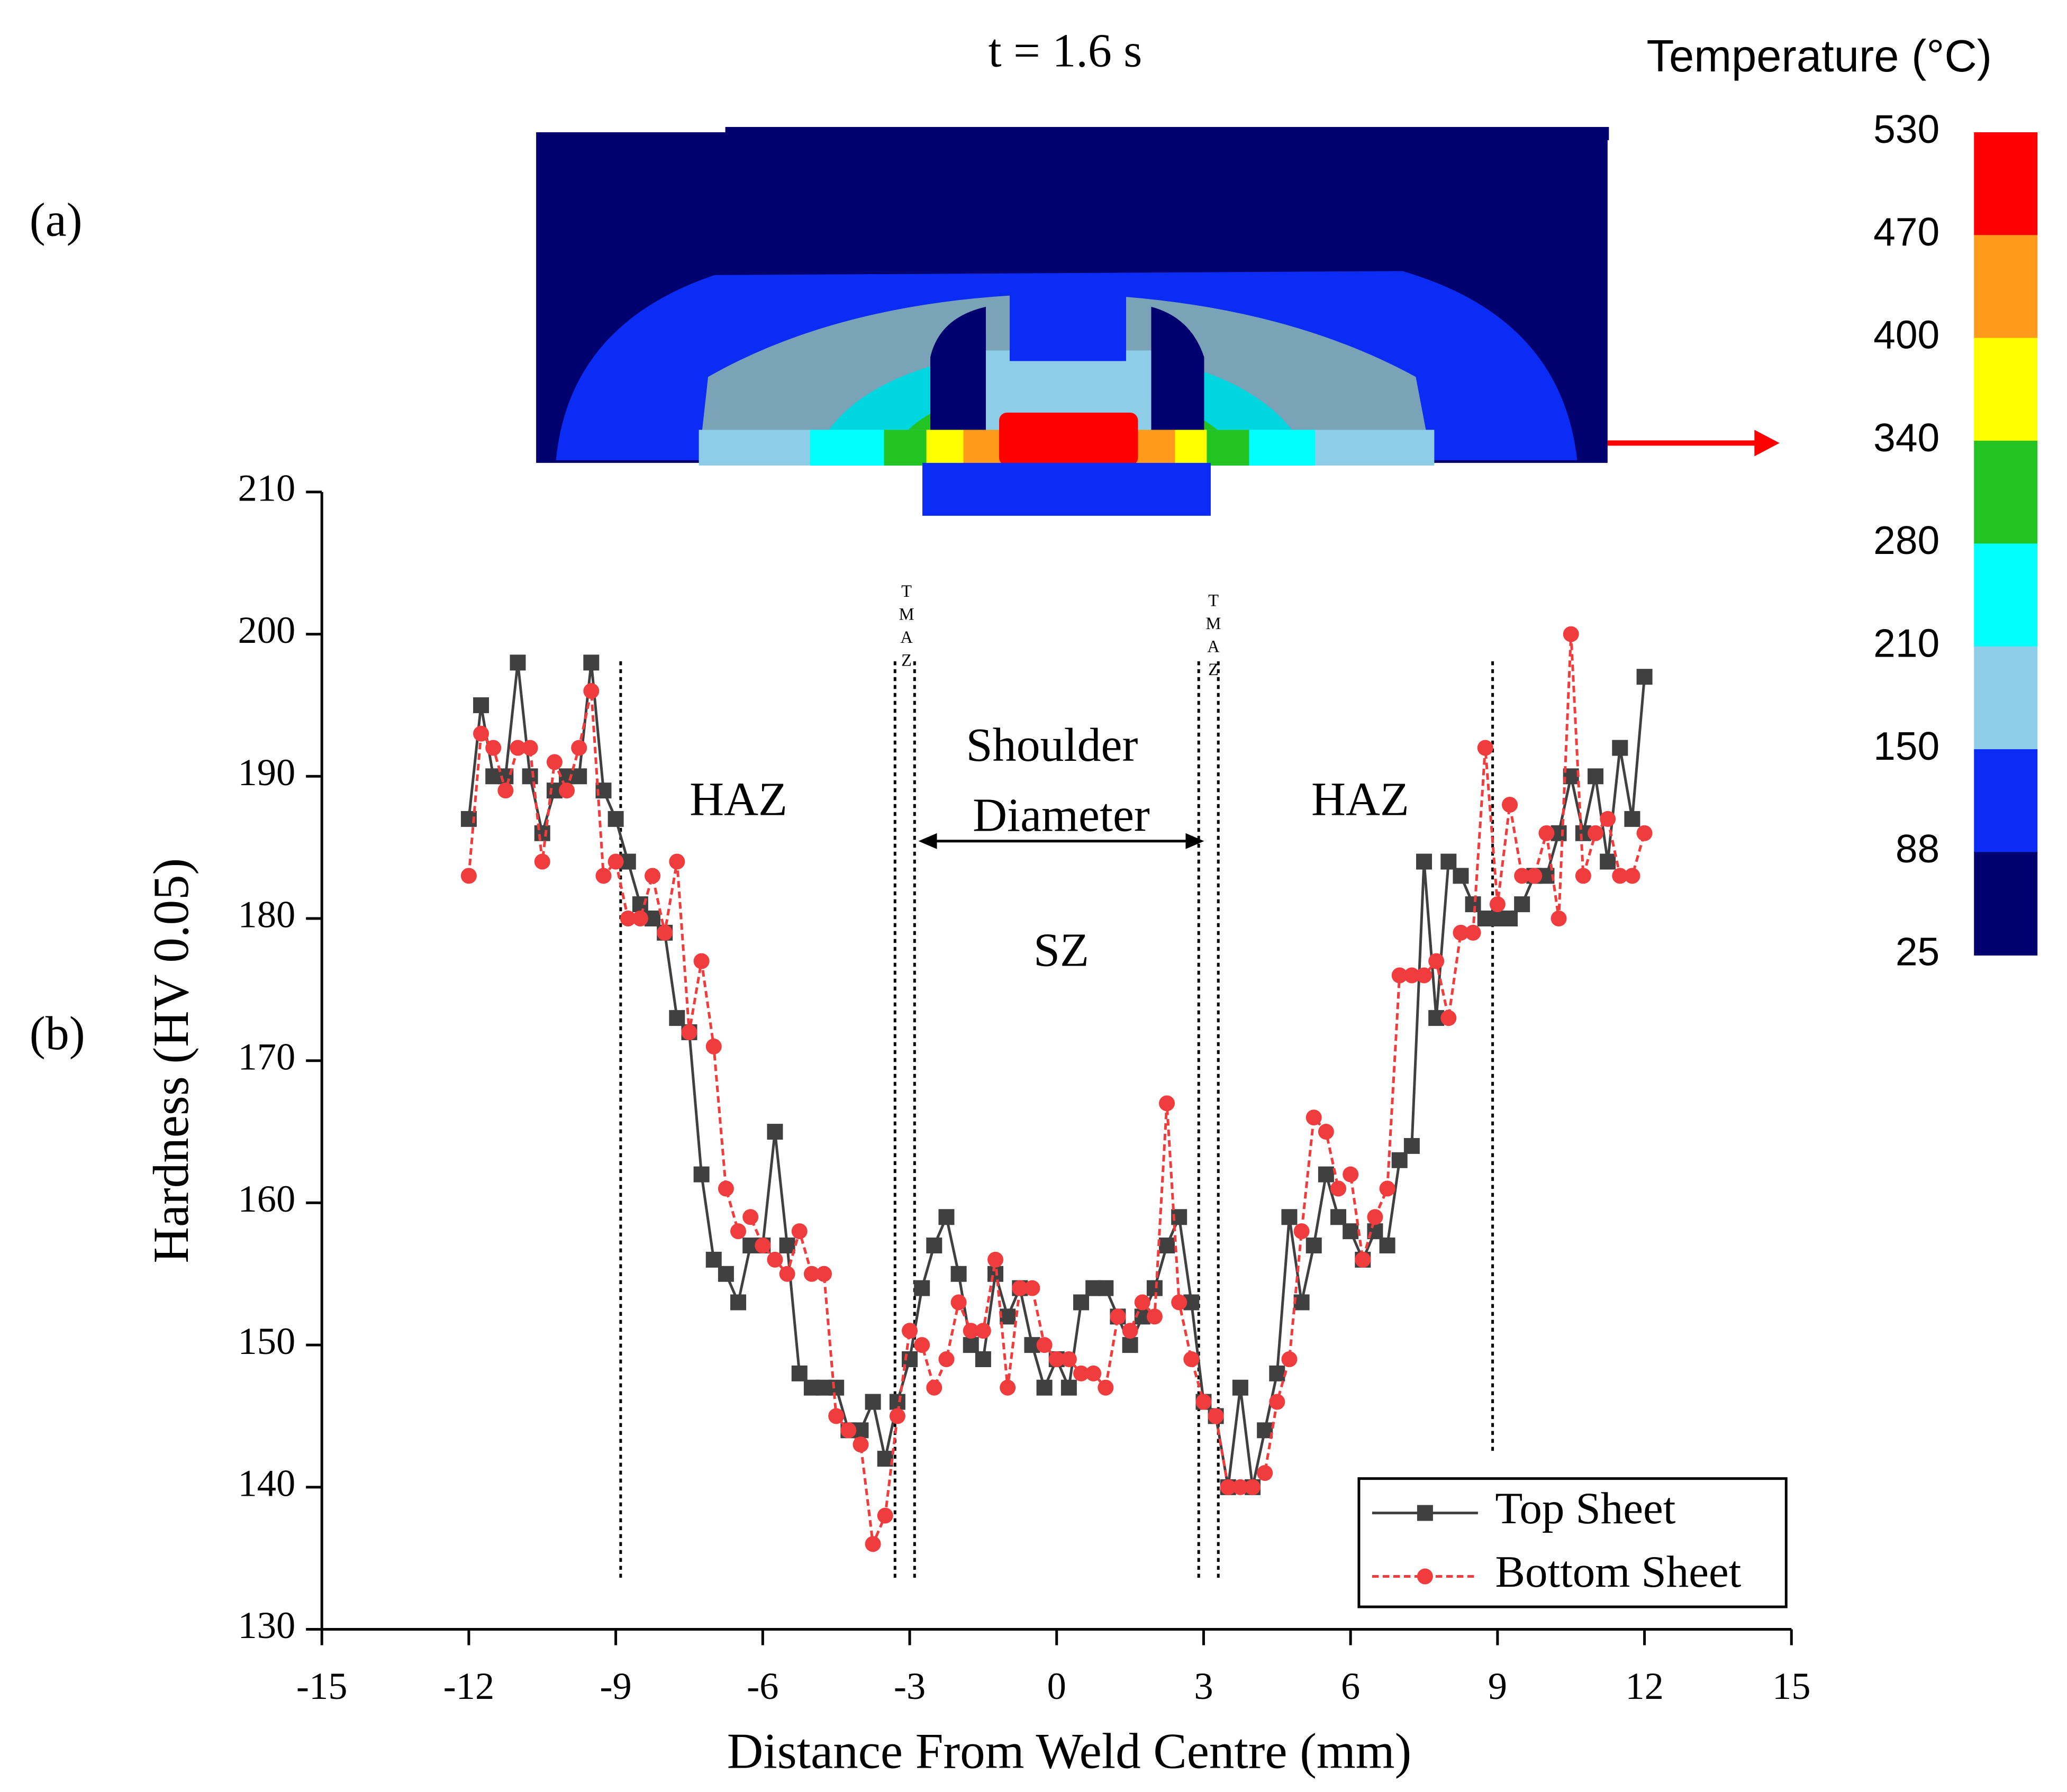  What do you see at coordinates (1066, 51) in the screenshot?
I see `title: t = 1.6 s` at bounding box center [1066, 51].